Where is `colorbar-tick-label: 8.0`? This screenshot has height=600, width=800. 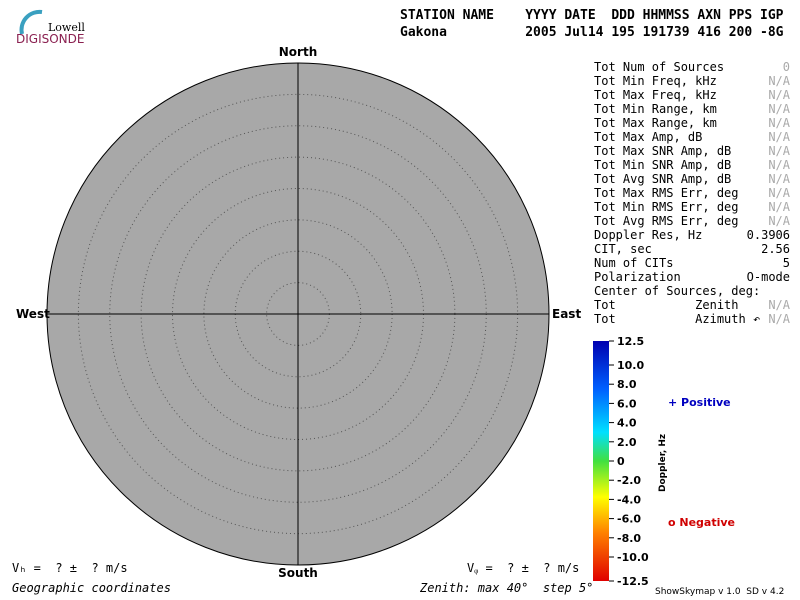 colorbar-tick-label: 8.0 is located at coordinates (627, 384).